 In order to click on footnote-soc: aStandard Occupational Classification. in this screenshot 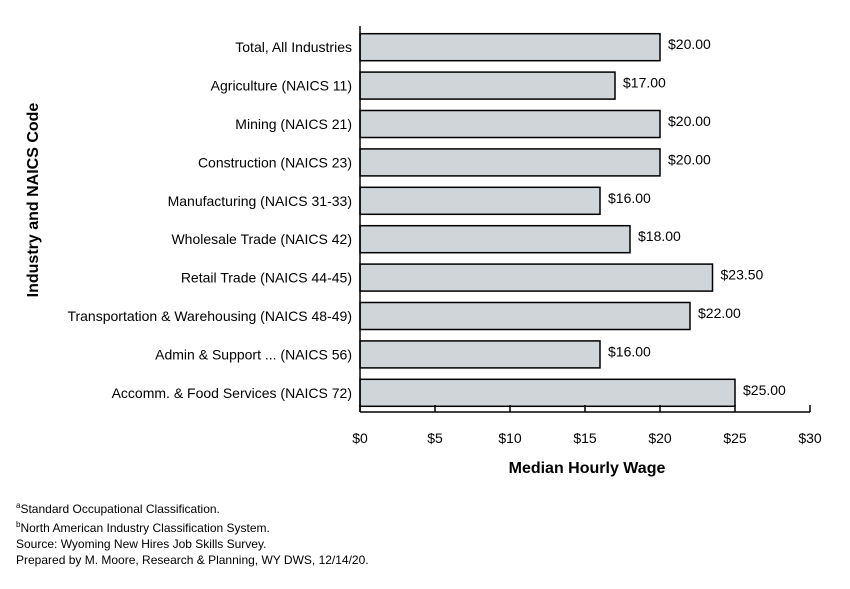, I will do `click(192, 507)`.